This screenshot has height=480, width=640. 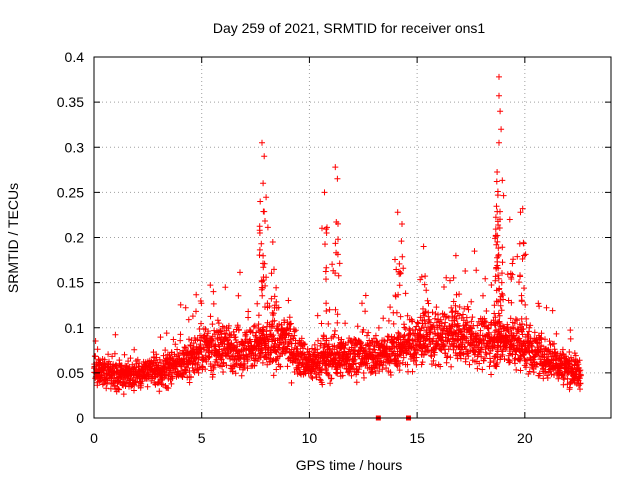 What do you see at coordinates (70, 192) in the screenshot?
I see `y-tick-label: 0.25` at bounding box center [70, 192].